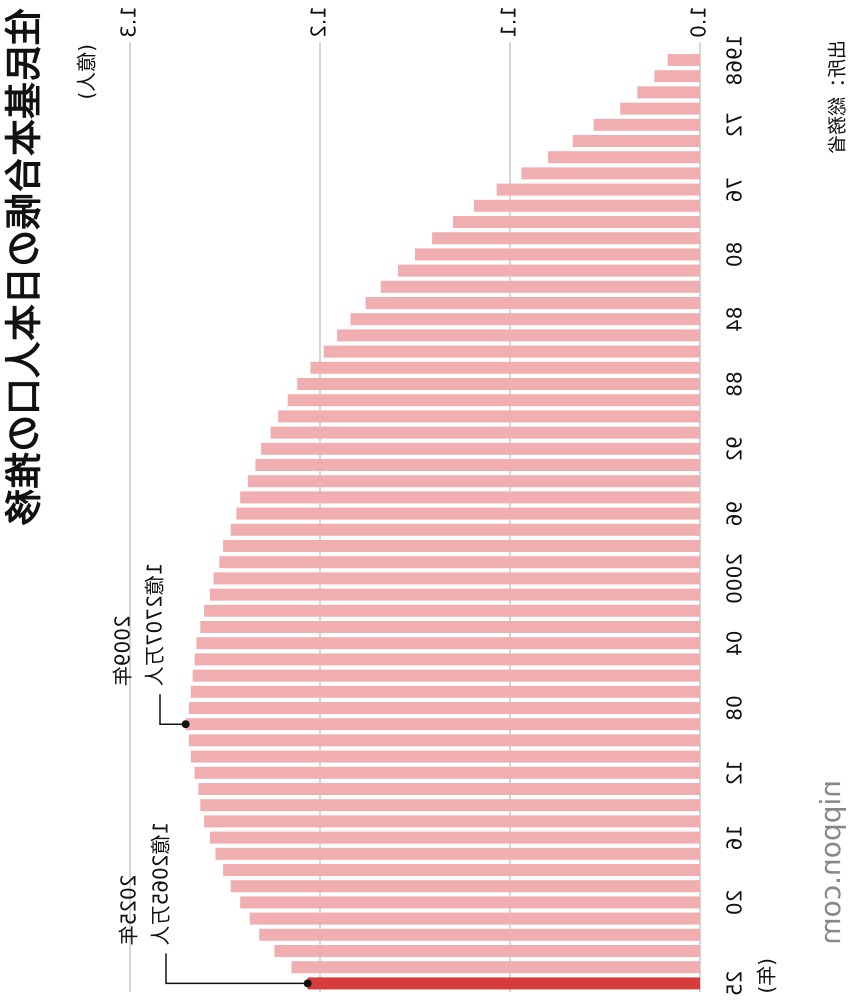 This screenshot has height=1000, width=856. I want to click on x-tick-label: 88, so click(735, 383).